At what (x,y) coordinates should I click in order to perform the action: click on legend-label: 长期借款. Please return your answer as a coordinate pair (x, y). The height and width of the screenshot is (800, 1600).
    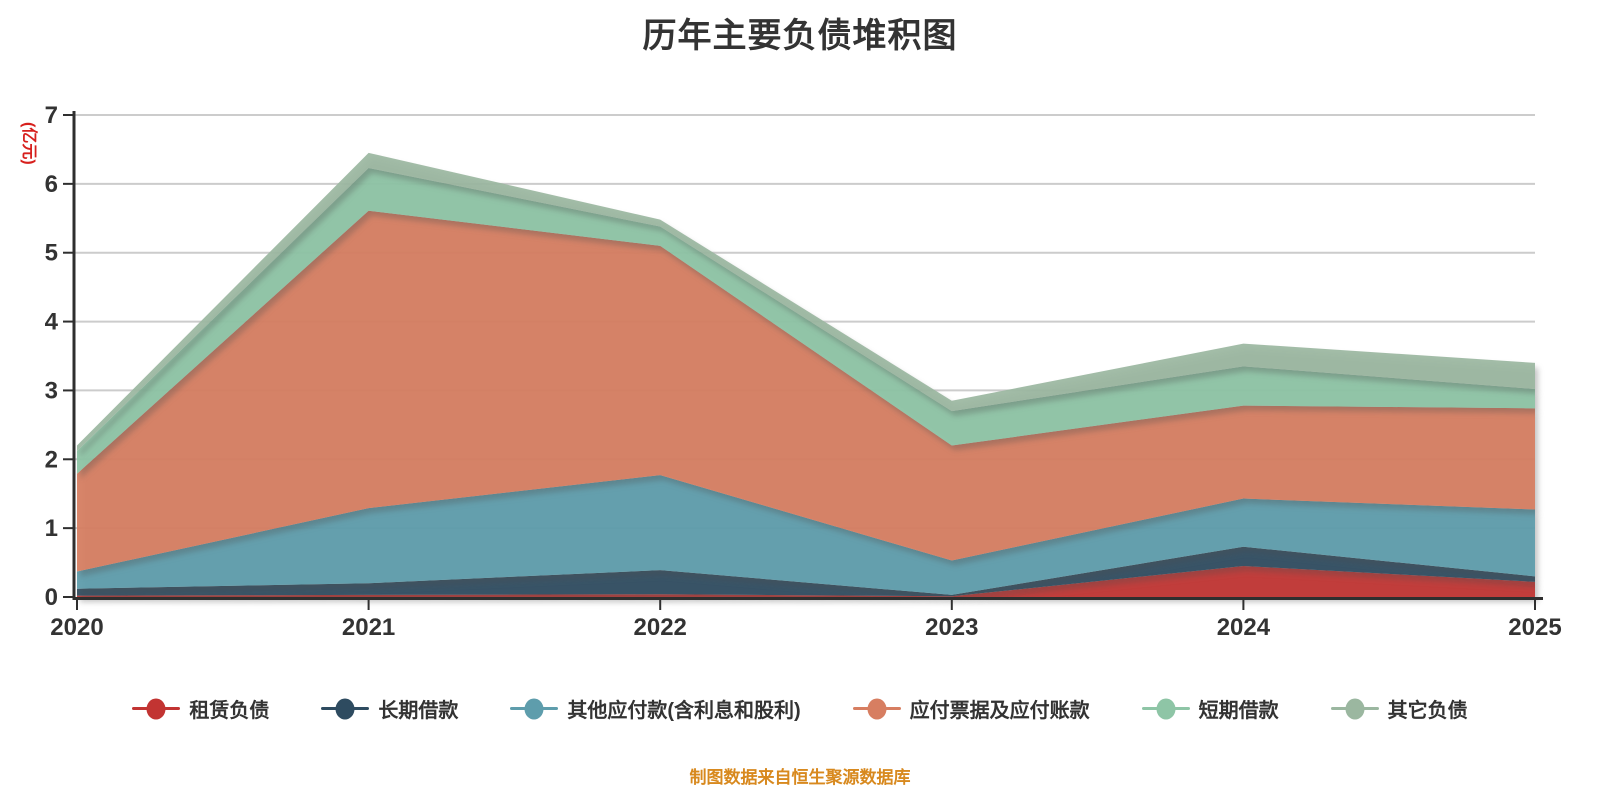
    Looking at the image, I should click on (418, 711).